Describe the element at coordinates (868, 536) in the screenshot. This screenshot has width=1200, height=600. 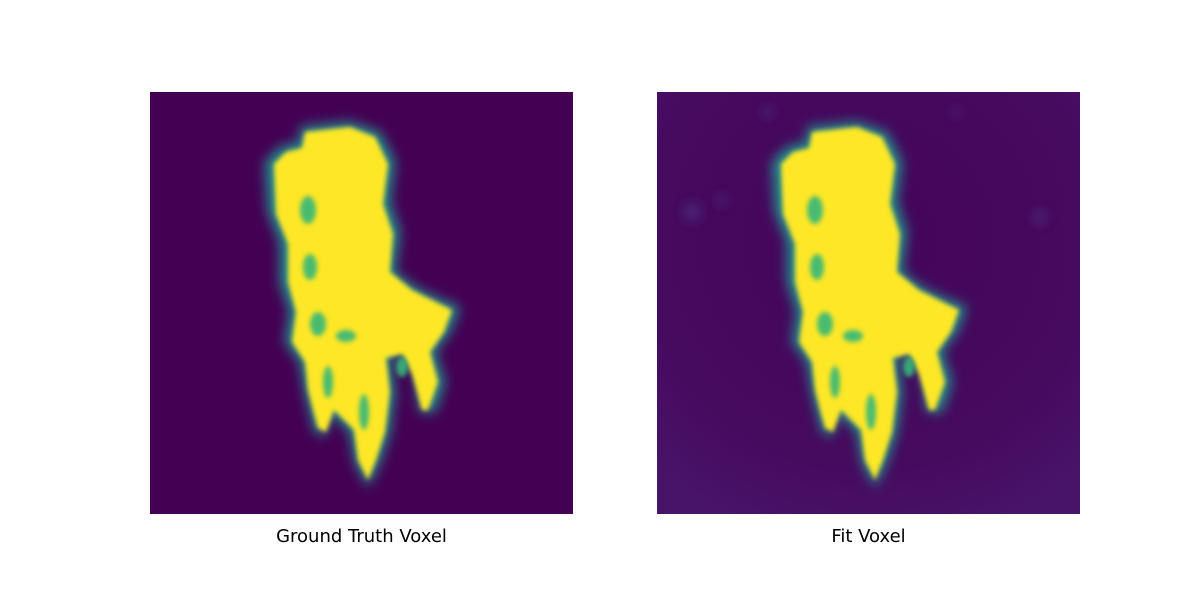
I see `fit-voxel-caption: Fit Voxel` at that location.